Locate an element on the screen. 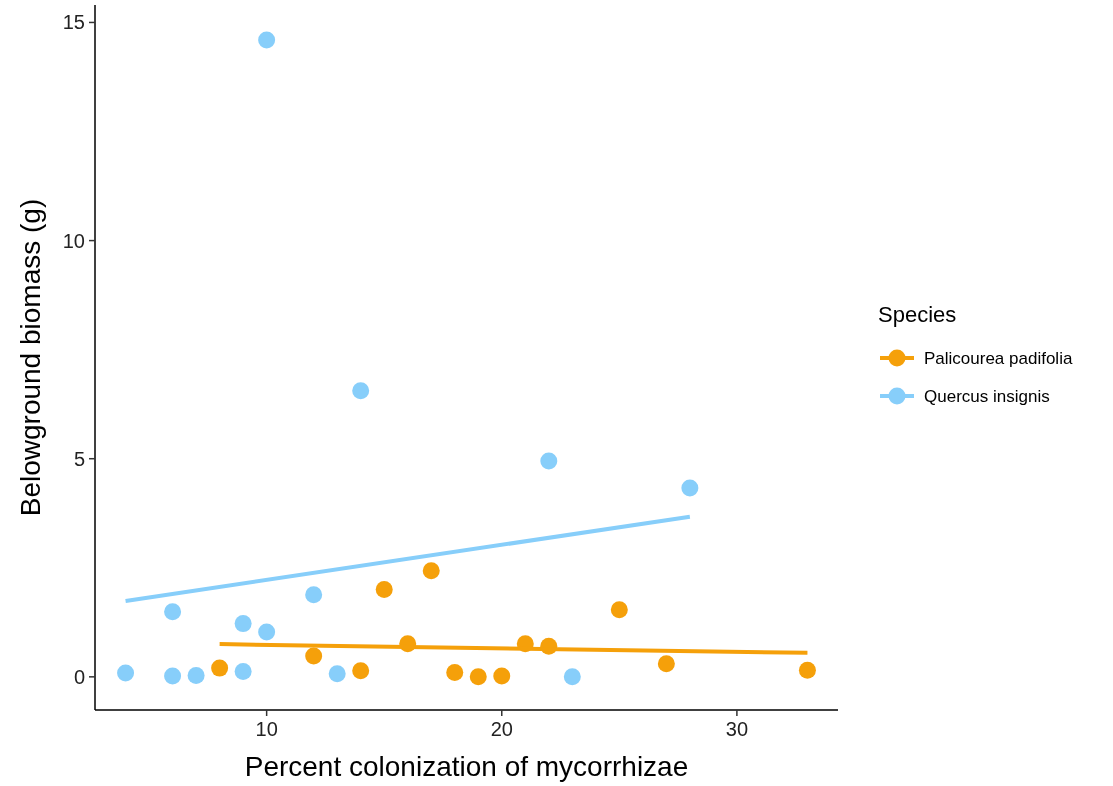 The width and height of the screenshot is (1113, 786). x-tick-label: 10 is located at coordinates (266, 729).